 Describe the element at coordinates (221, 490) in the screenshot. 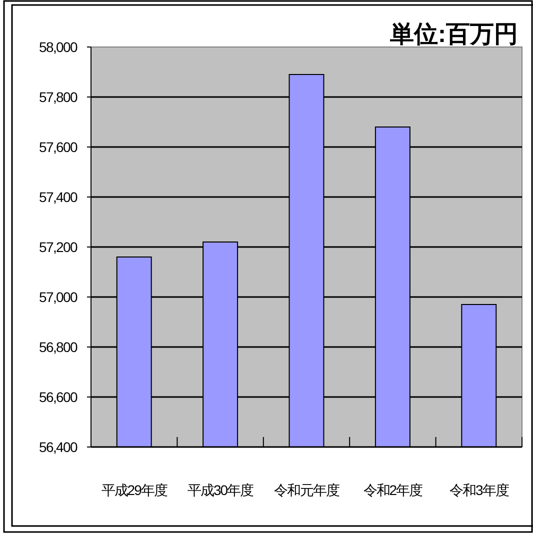

I see `x-tick-label: 平成30年度` at that location.